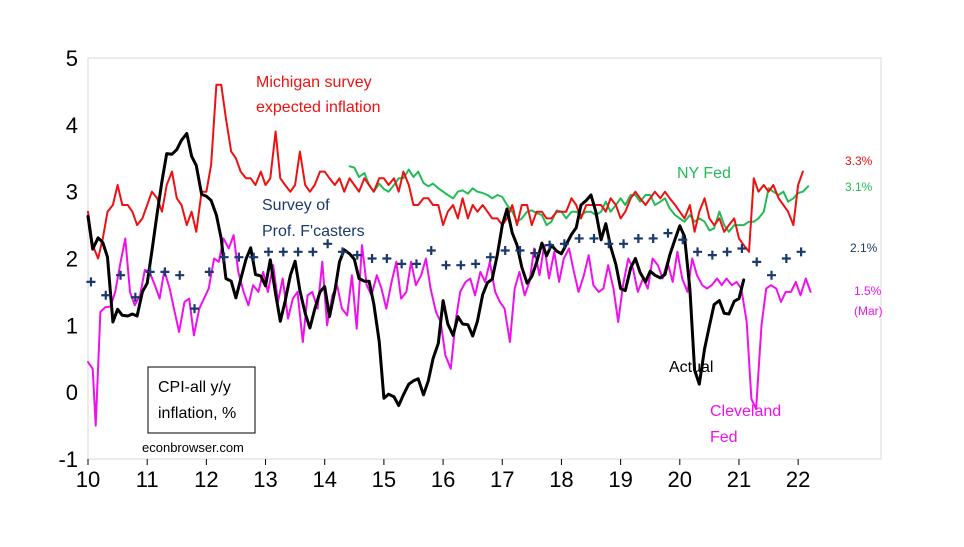  I want to click on end-label-cleveland: 1.5%, so click(868, 291).